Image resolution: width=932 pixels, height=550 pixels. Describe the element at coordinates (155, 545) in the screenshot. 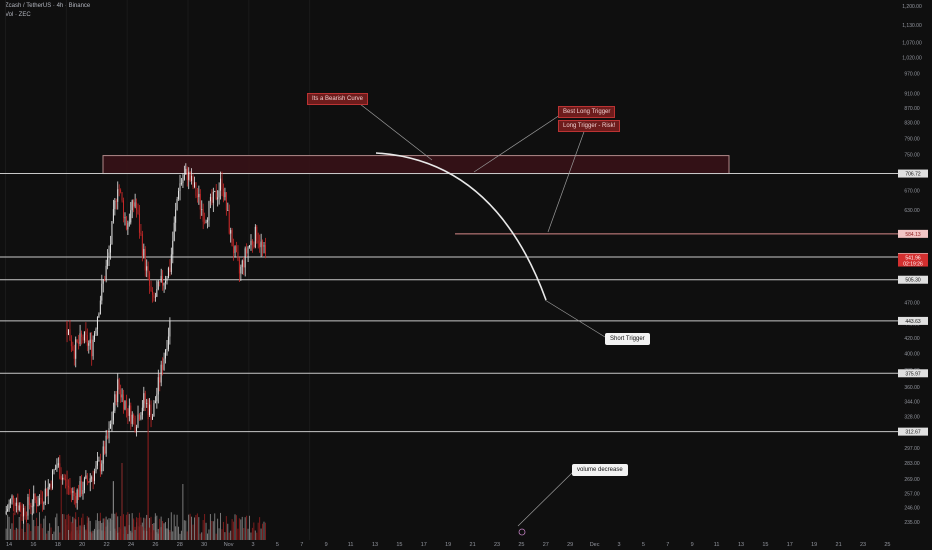

I see `x-tick-label: 26` at that location.